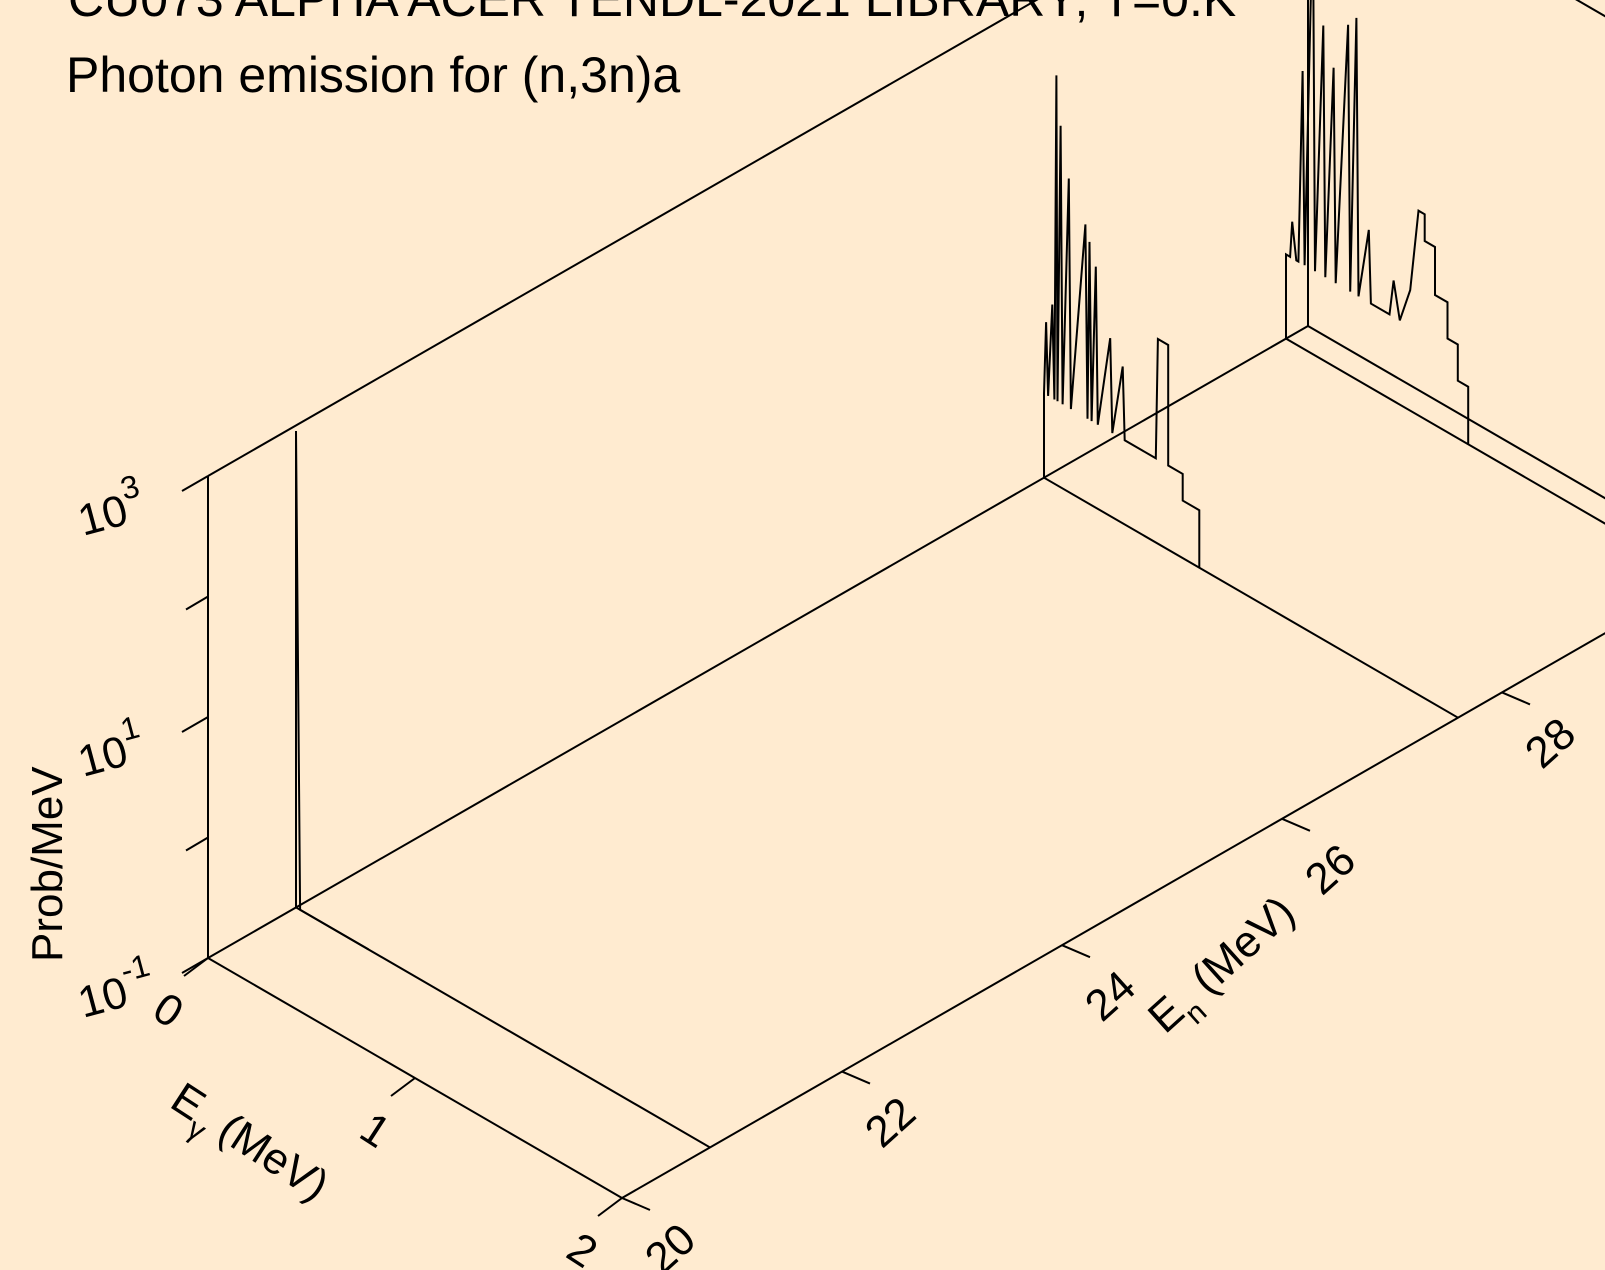  Describe the element at coordinates (890, 1122) in the screenshot. I see `y-tick-label: 22` at that location.